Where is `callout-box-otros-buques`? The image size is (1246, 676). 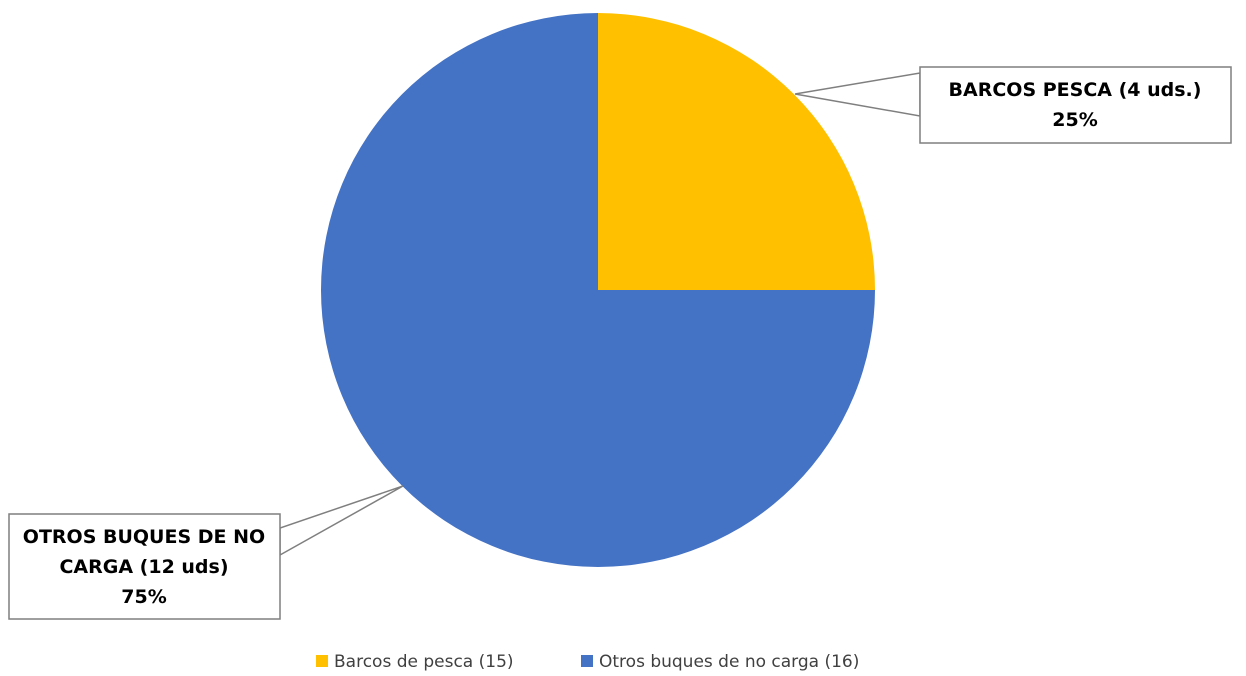 callout-box-otros-buques is located at coordinates (144, 566).